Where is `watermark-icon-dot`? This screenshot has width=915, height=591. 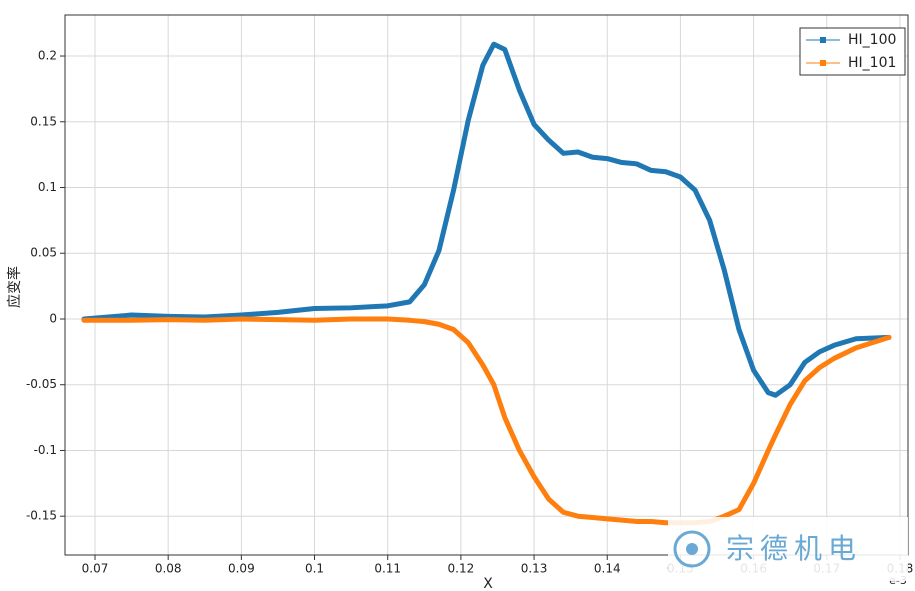 watermark-icon-dot is located at coordinates (692, 549).